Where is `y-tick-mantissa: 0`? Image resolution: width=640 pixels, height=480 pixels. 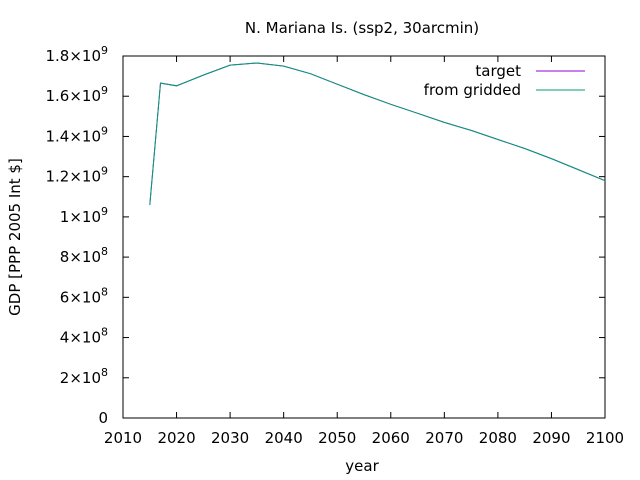
y-tick-mantissa: 0 is located at coordinates (103, 418).